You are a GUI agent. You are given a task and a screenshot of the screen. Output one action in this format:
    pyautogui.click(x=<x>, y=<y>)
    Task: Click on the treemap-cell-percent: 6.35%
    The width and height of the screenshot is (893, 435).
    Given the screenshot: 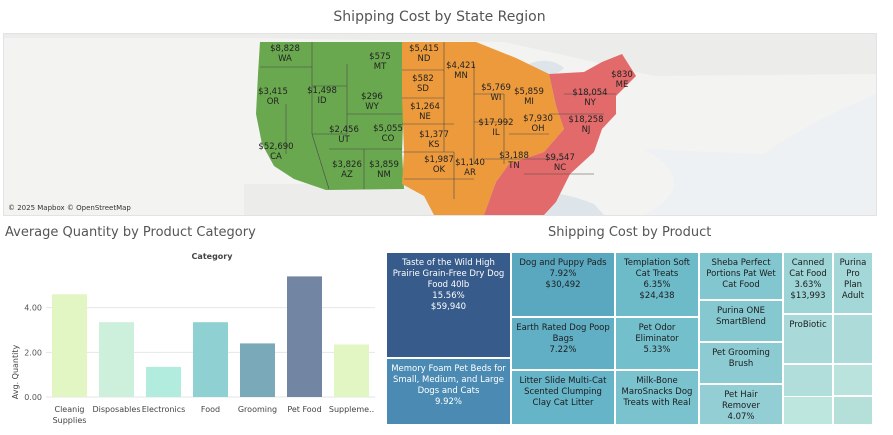 What is the action you would take?
    pyautogui.click(x=657, y=285)
    